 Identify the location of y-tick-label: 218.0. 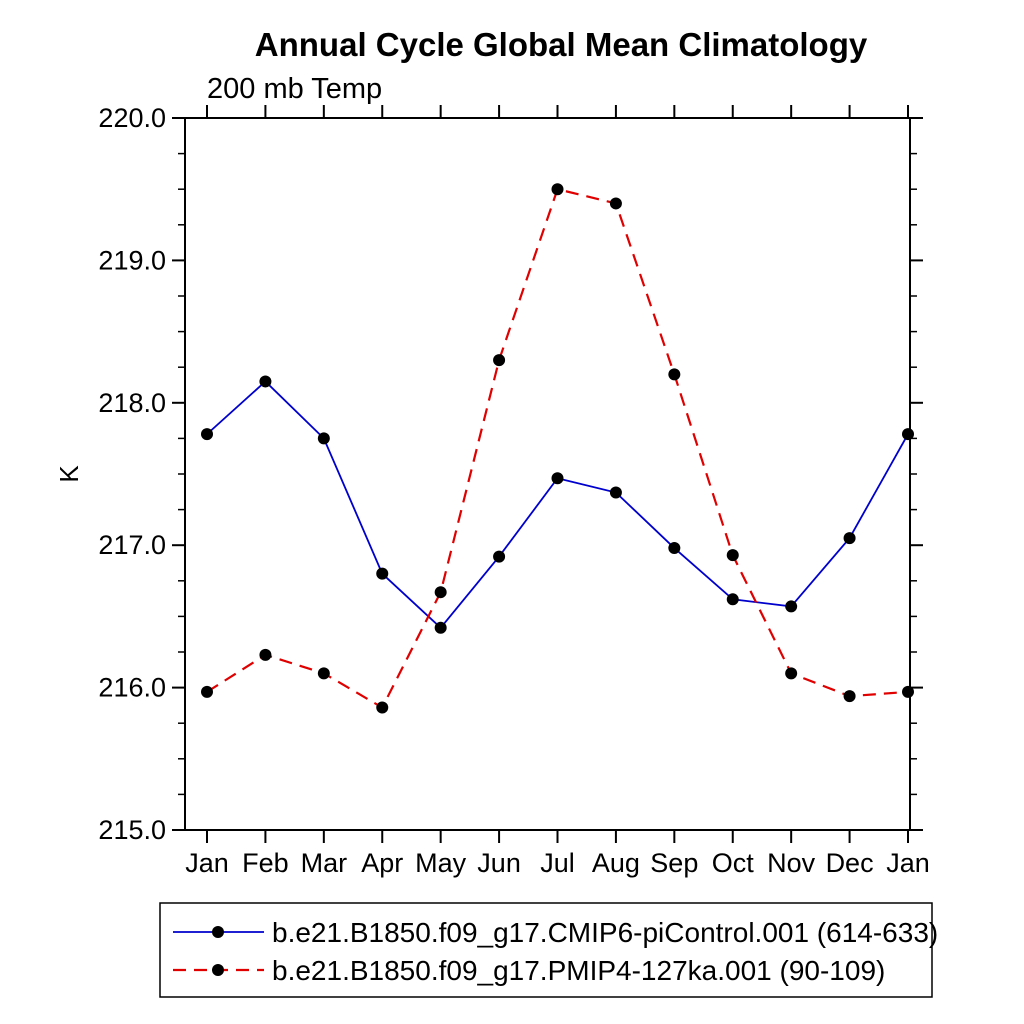
(132, 403).